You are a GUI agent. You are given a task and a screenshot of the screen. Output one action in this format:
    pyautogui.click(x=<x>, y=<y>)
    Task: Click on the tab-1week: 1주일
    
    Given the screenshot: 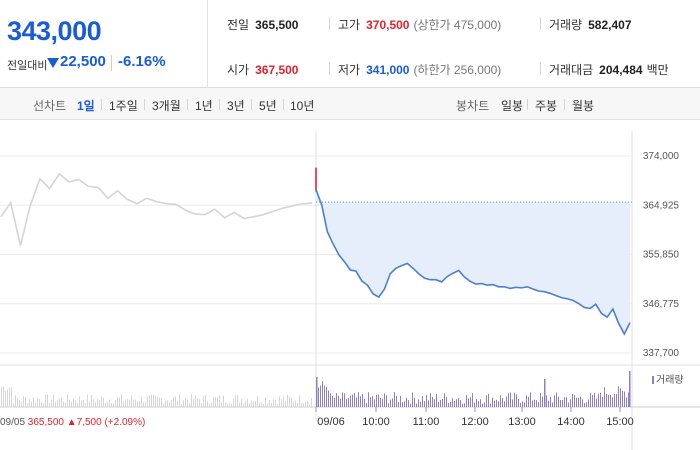 What is the action you would take?
    pyautogui.click(x=123, y=106)
    